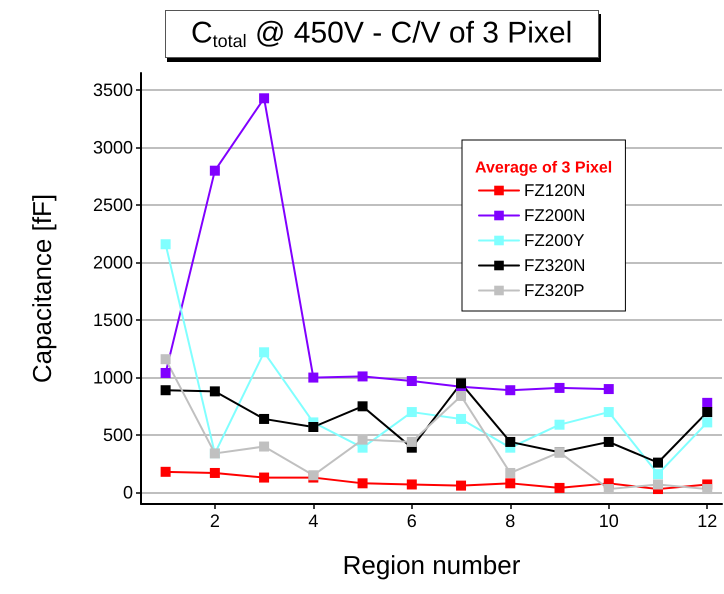 This screenshot has height=594, width=724. What do you see at coordinates (543, 168) in the screenshot?
I see `legend-title: Average of 3 Pixel` at bounding box center [543, 168].